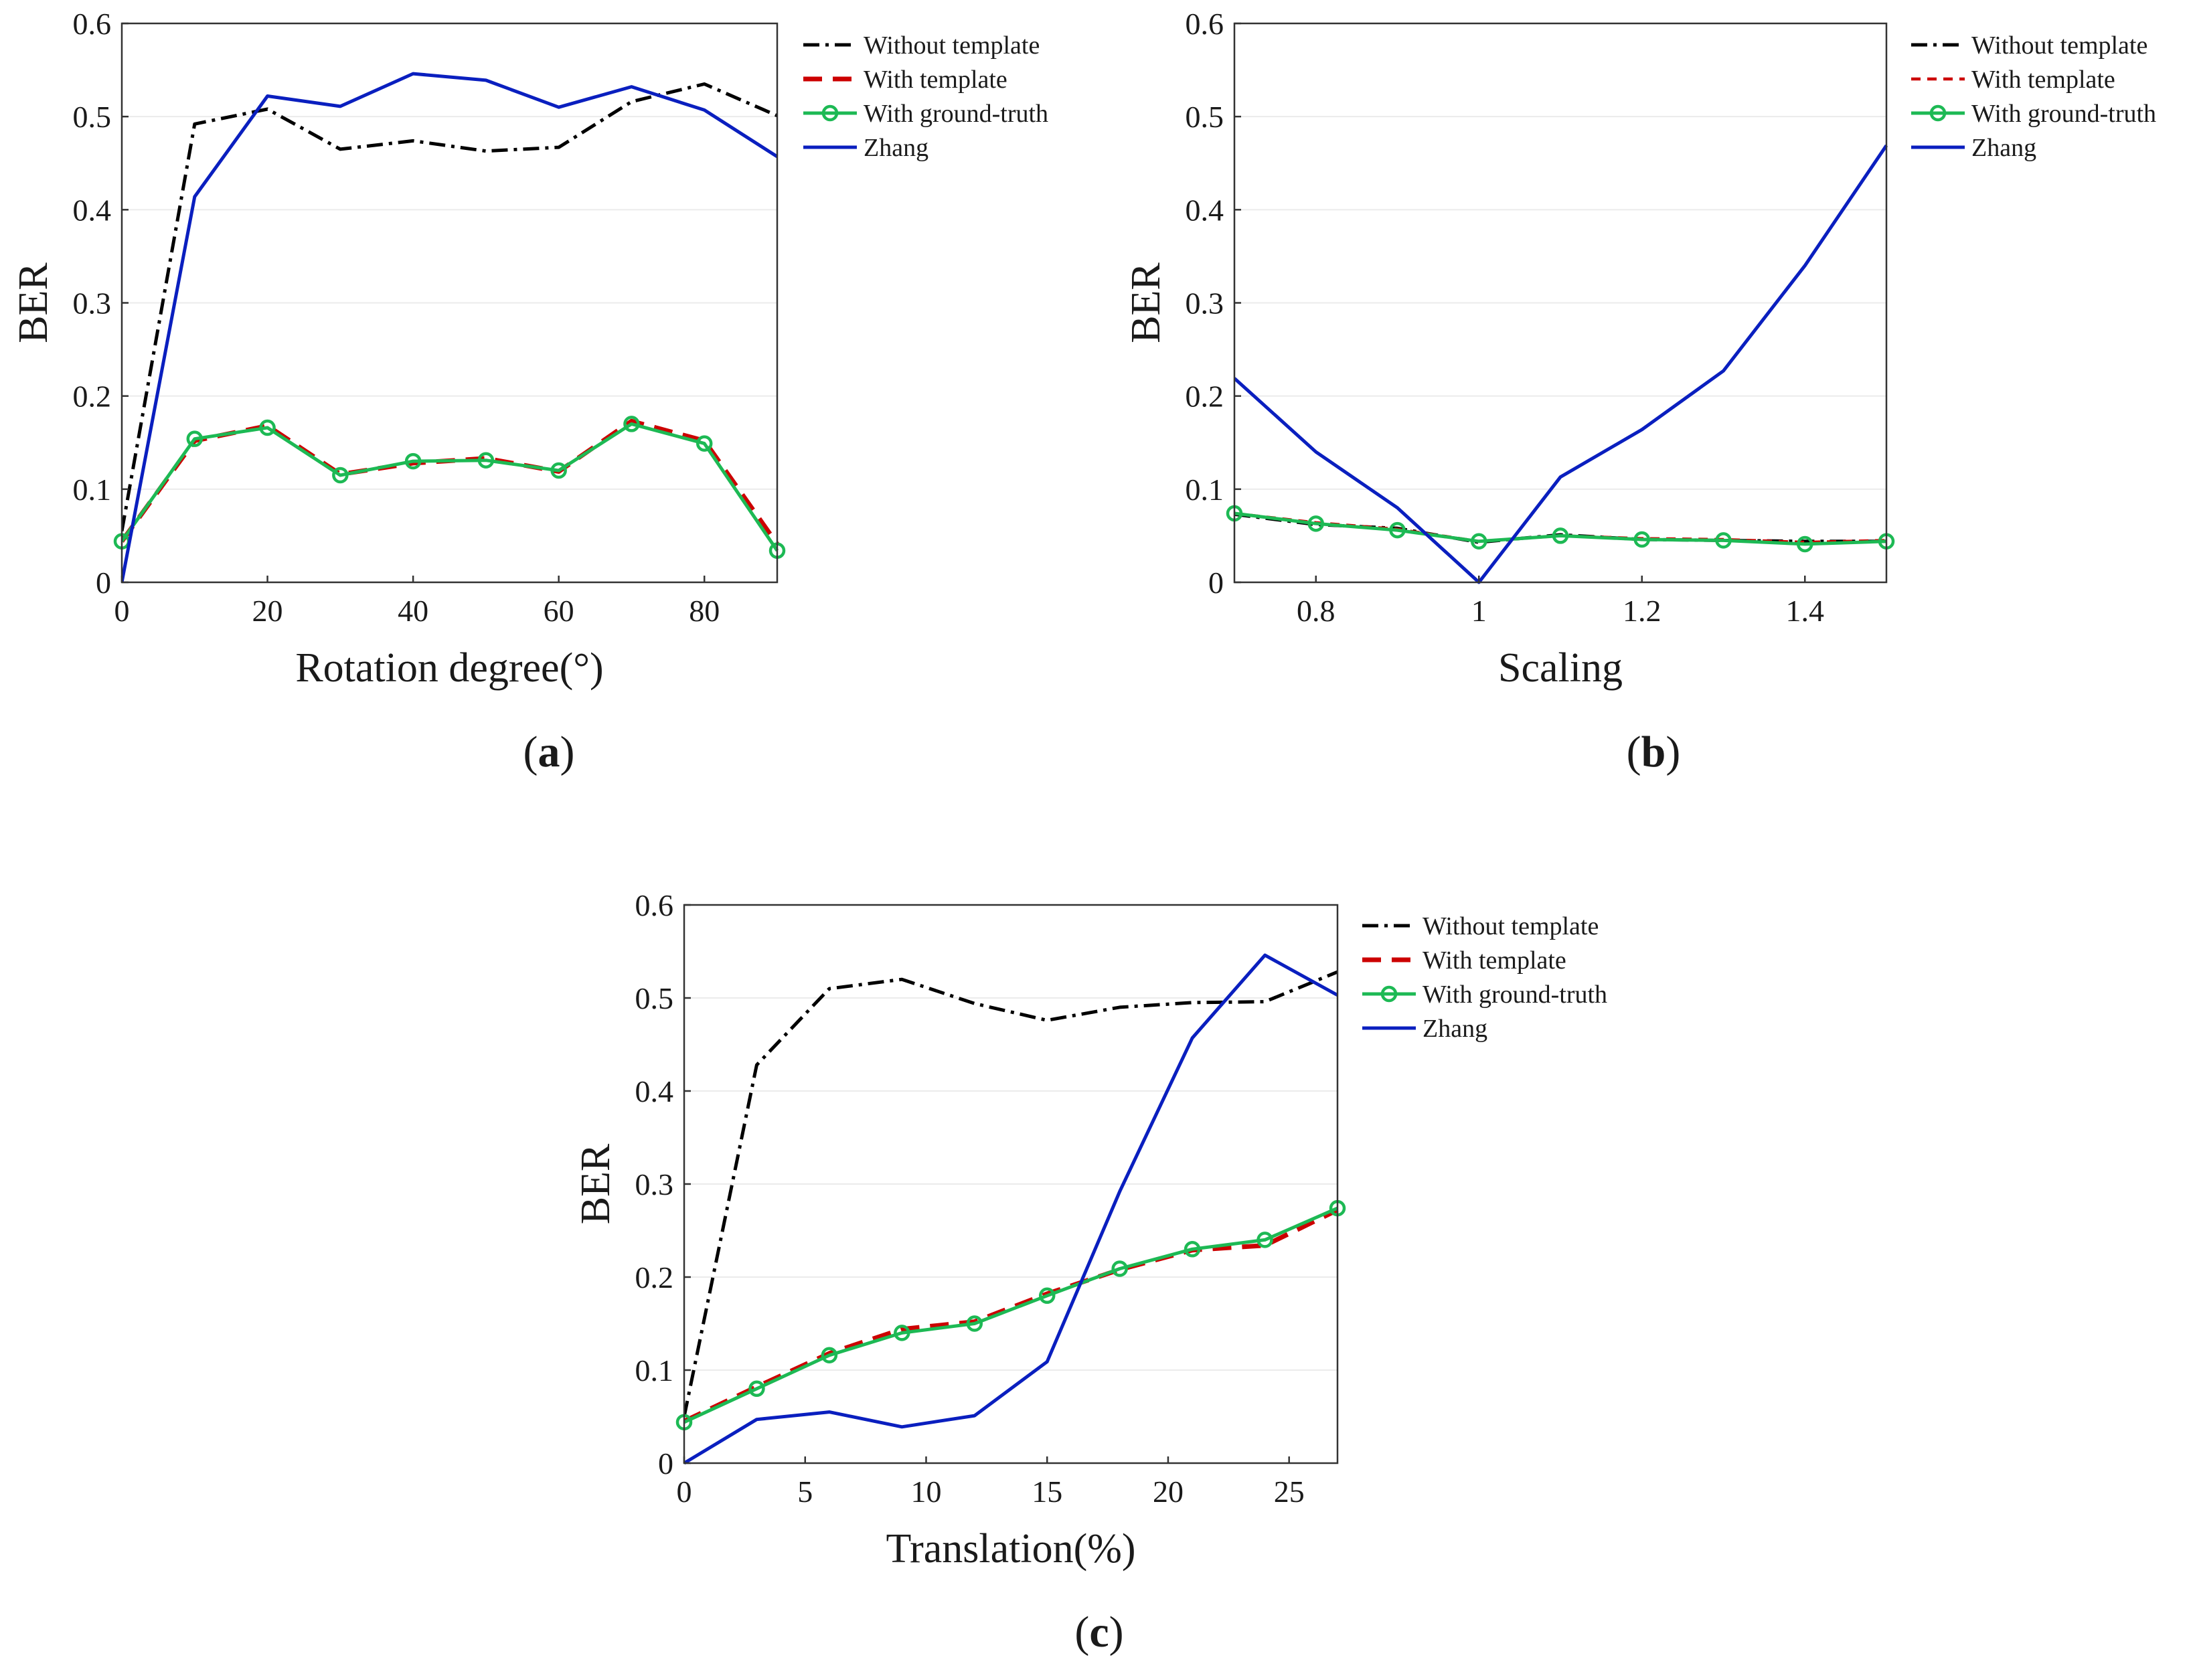  Describe the element at coordinates (1805, 611) in the screenshot. I see `x-tick-label: 1.4` at that location.